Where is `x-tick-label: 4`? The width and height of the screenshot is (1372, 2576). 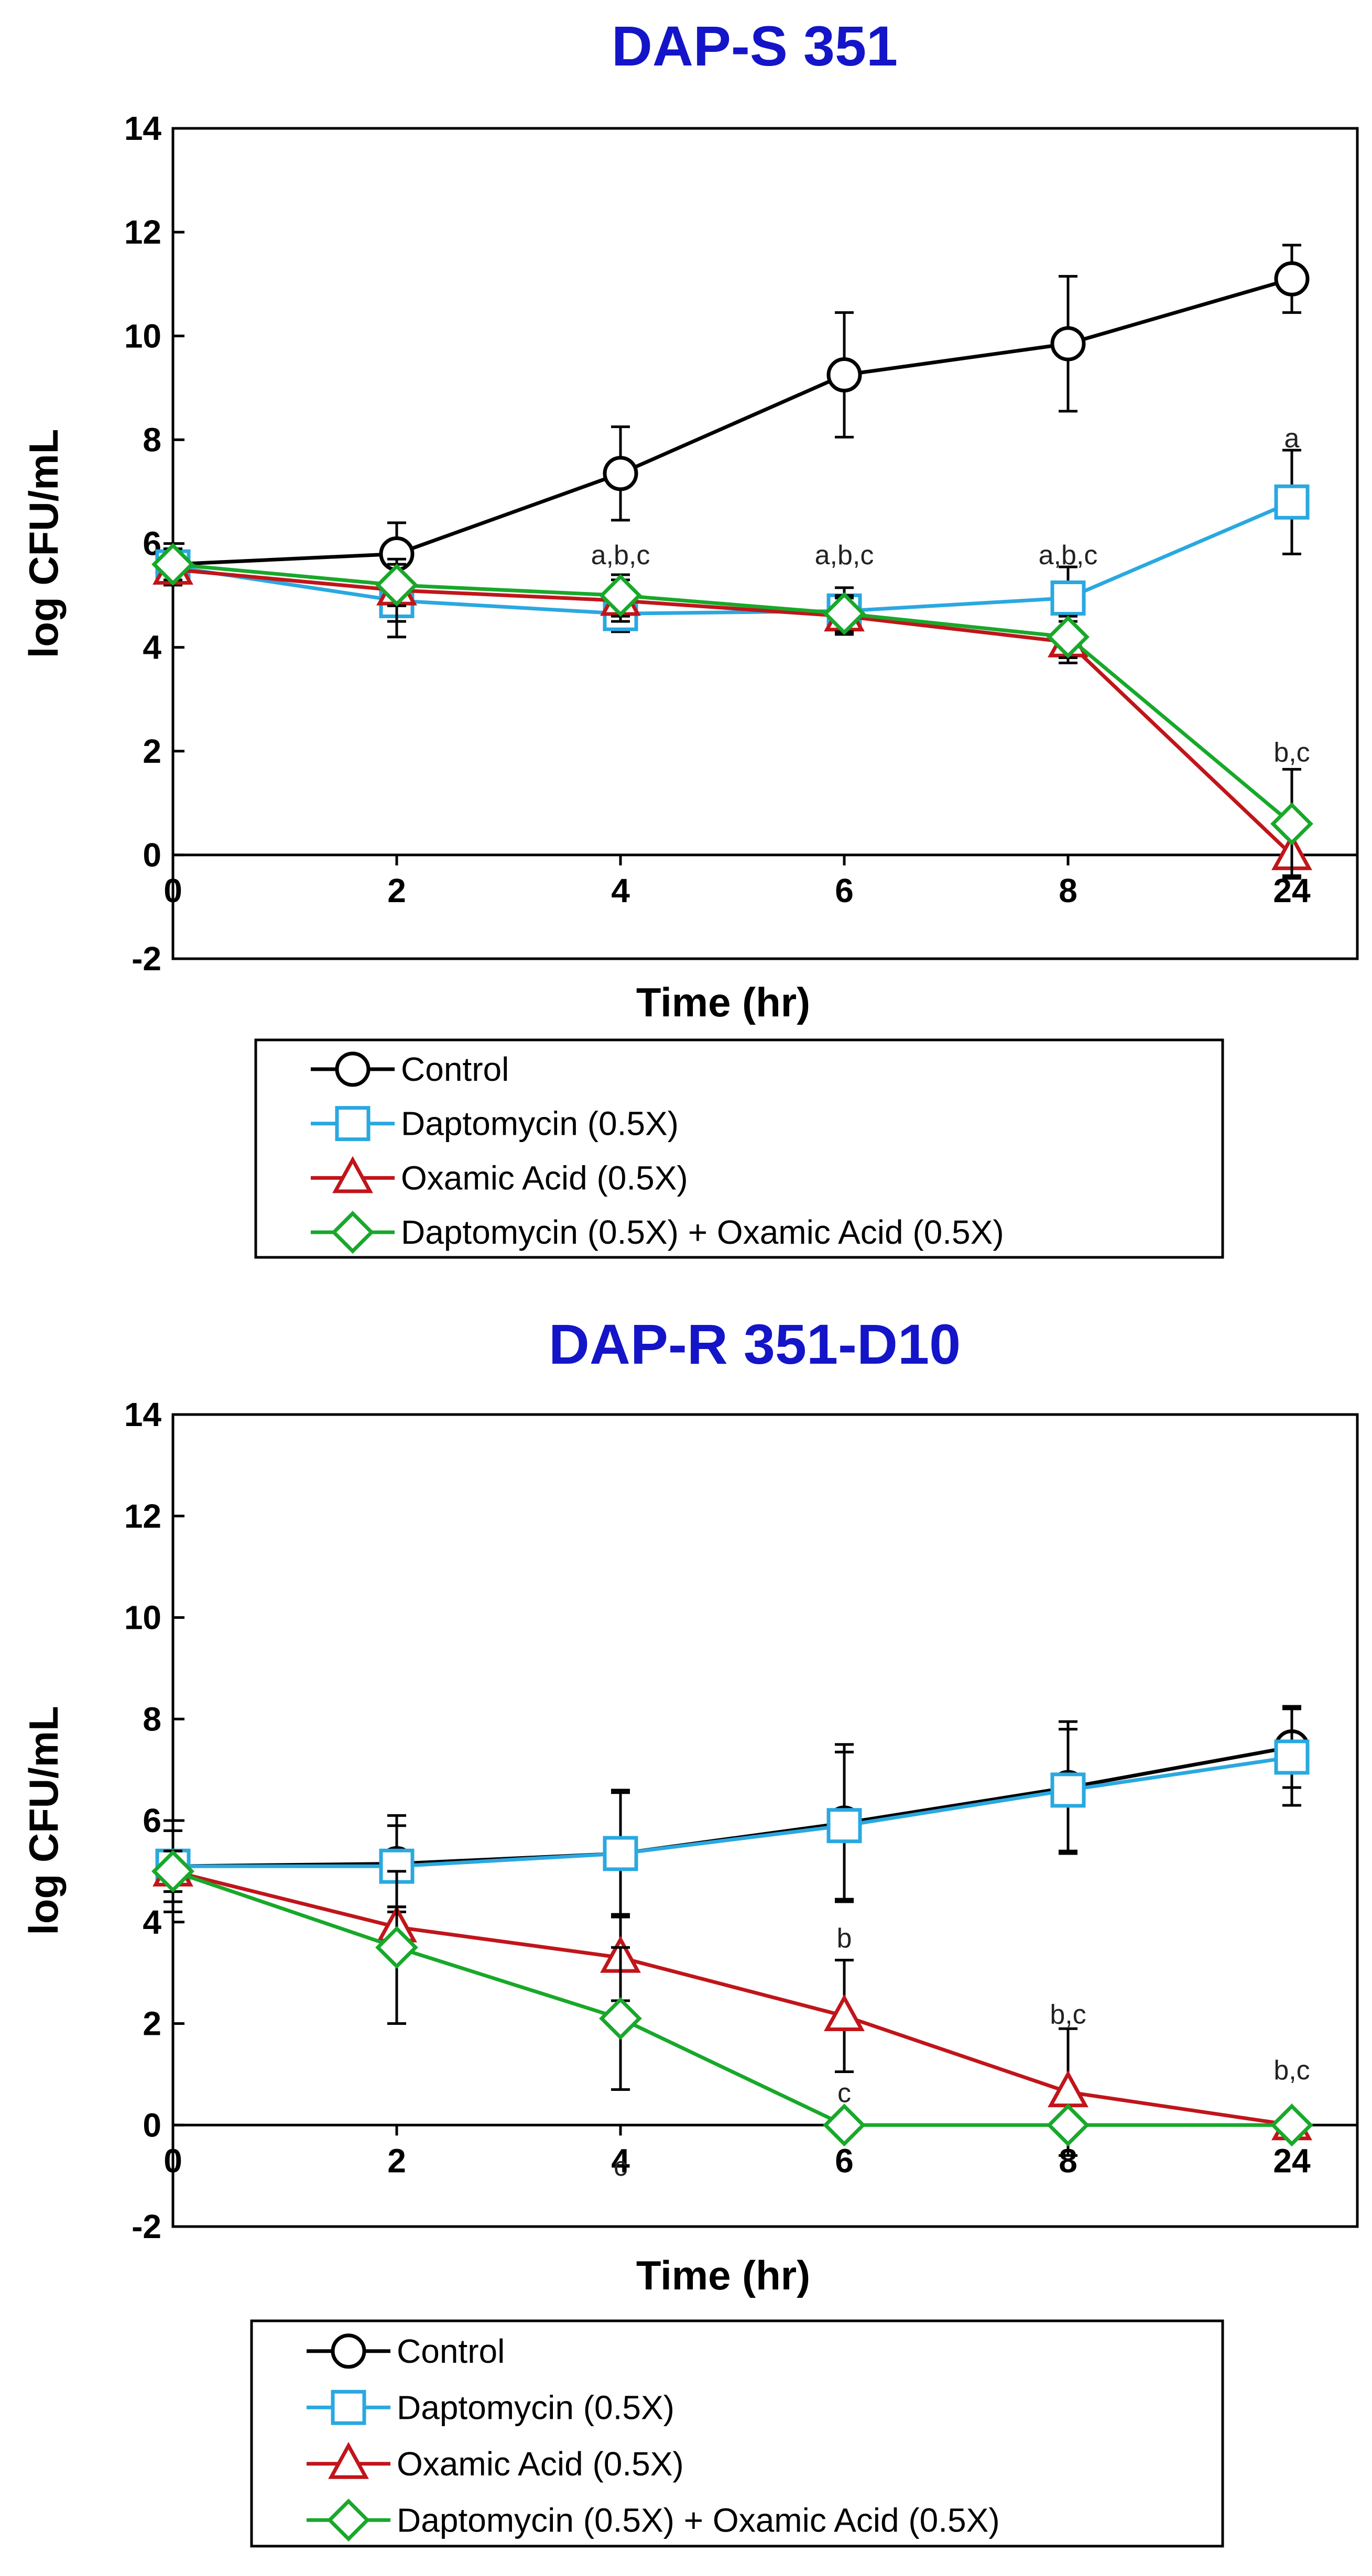 x-tick-label: 4 is located at coordinates (620, 2160).